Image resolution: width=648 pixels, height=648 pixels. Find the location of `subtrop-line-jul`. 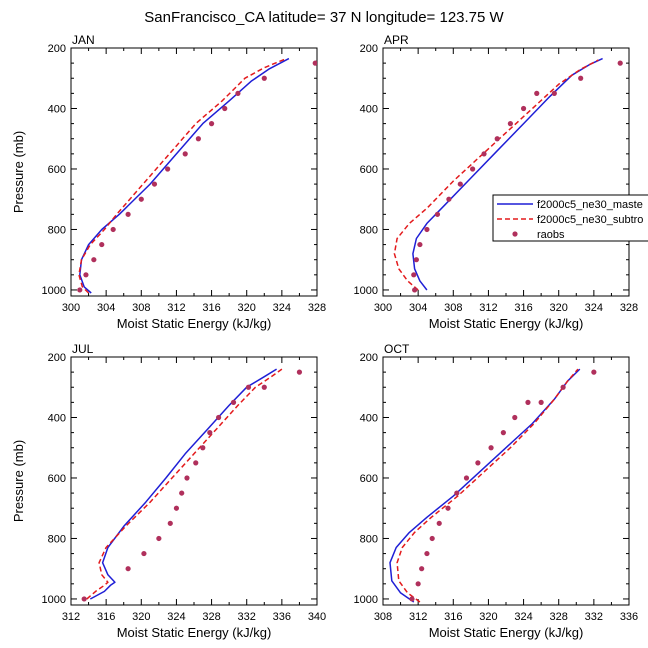

subtrop-line-jul is located at coordinates (184, 484).